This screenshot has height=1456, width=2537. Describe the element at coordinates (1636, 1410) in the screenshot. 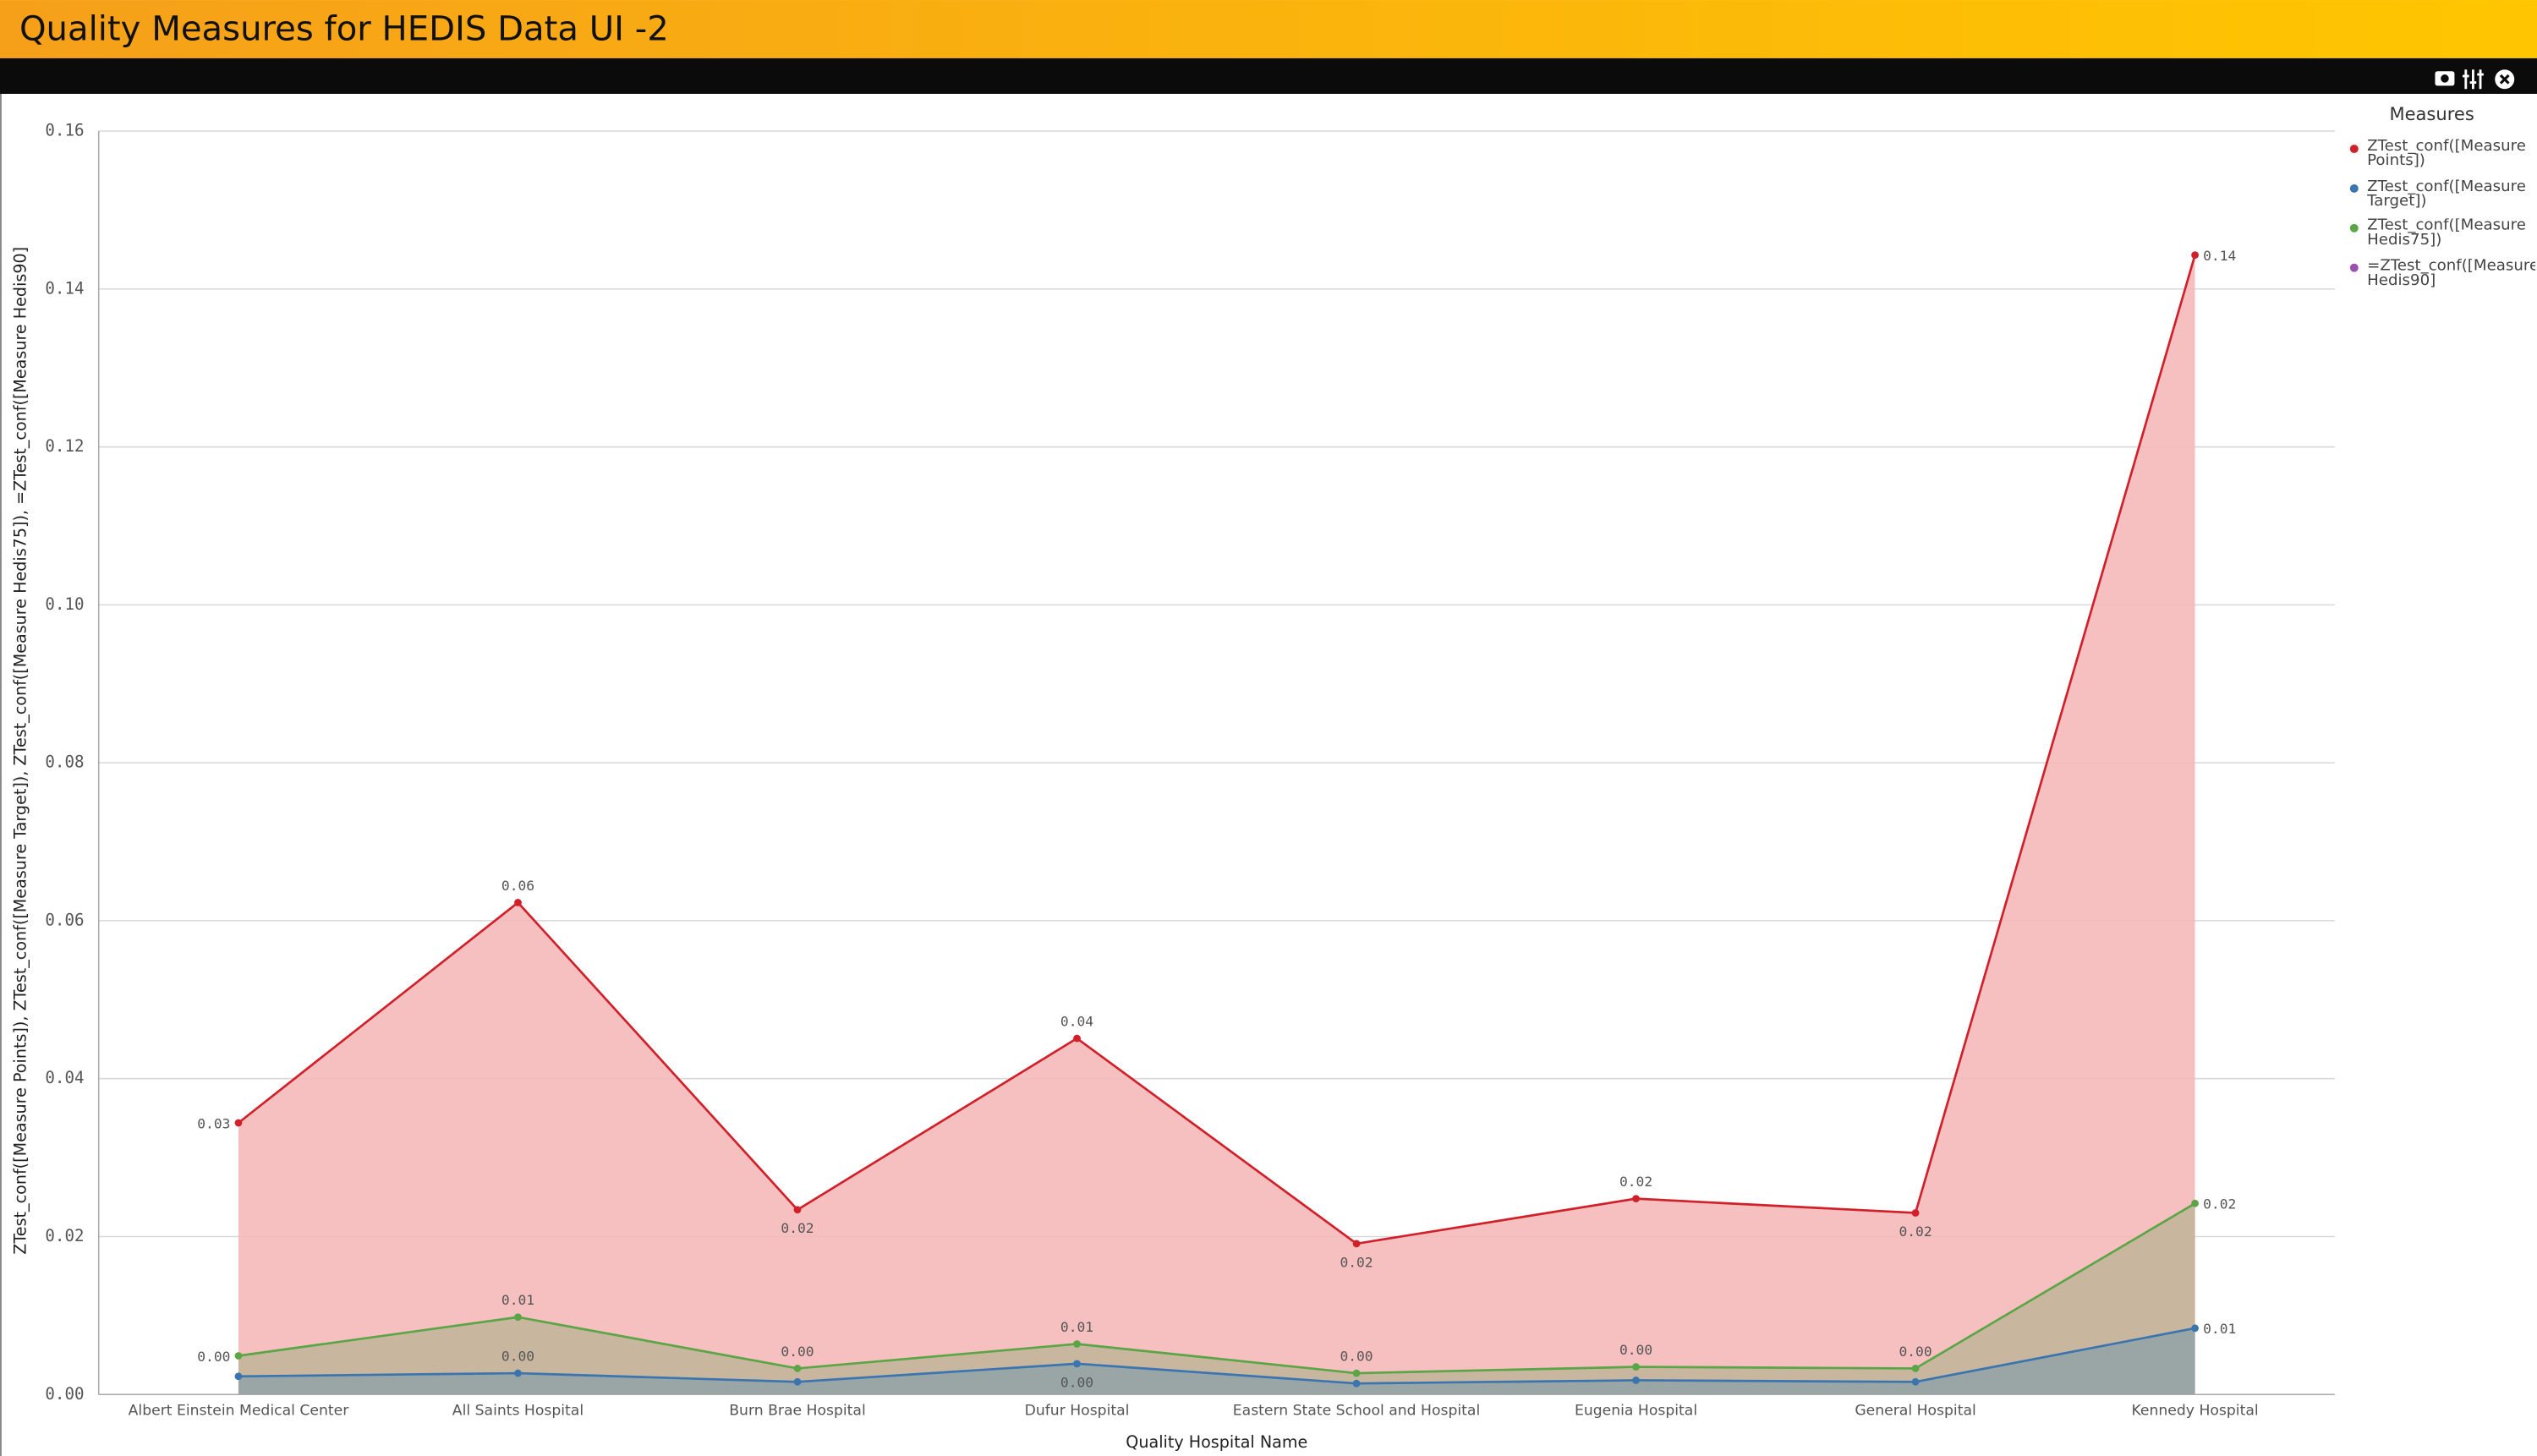

I see `x-tick-label: Eugenia Hospital` at that location.